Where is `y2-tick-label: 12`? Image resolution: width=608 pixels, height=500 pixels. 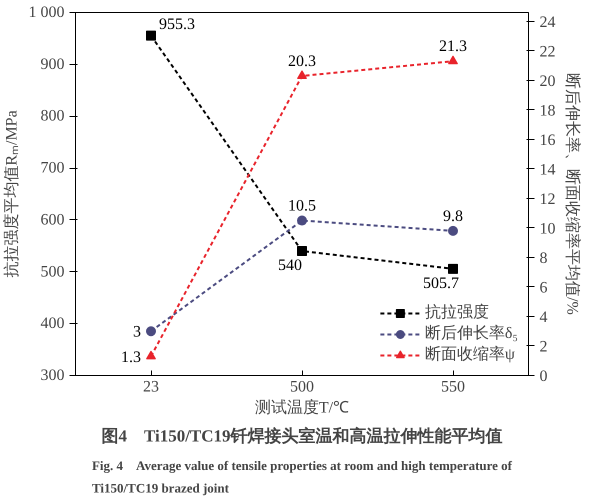
y2-tick-label: 12 is located at coordinates (548, 199).